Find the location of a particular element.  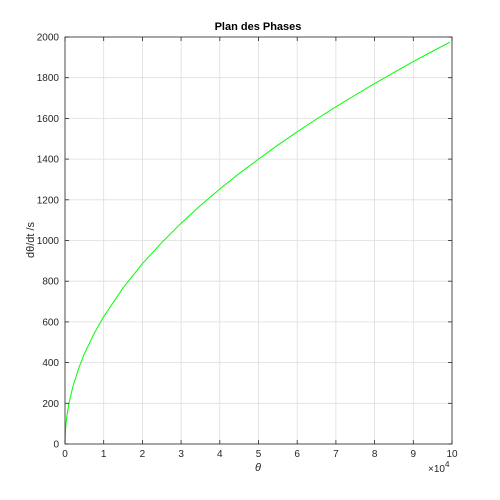

y-tick-label: 800 is located at coordinates (50, 282).